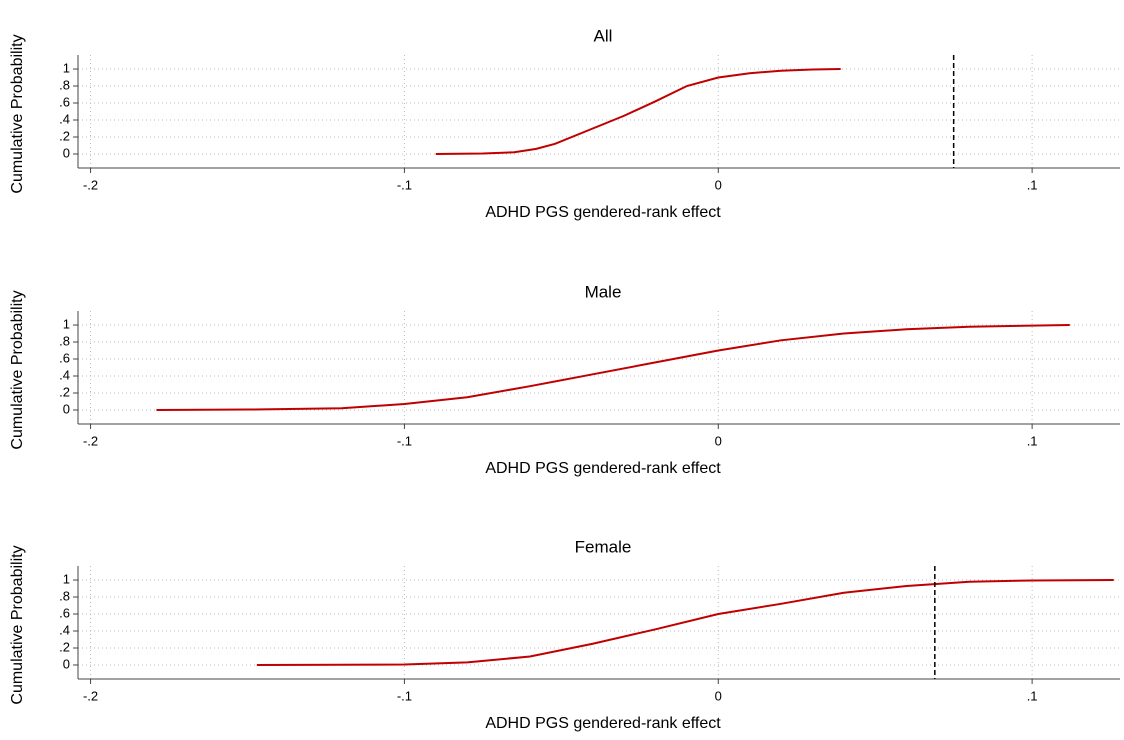  Describe the element at coordinates (603, 546) in the screenshot. I see `panel-title: Female` at that location.